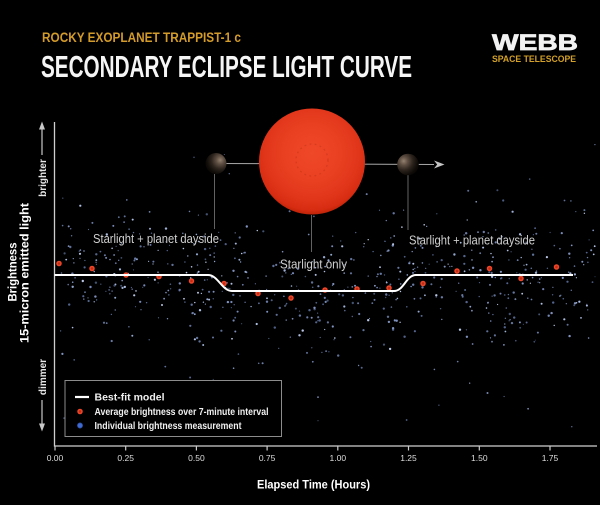  What do you see at coordinates (14, 272) in the screenshot?
I see `svg-text: Brightness` at bounding box center [14, 272].